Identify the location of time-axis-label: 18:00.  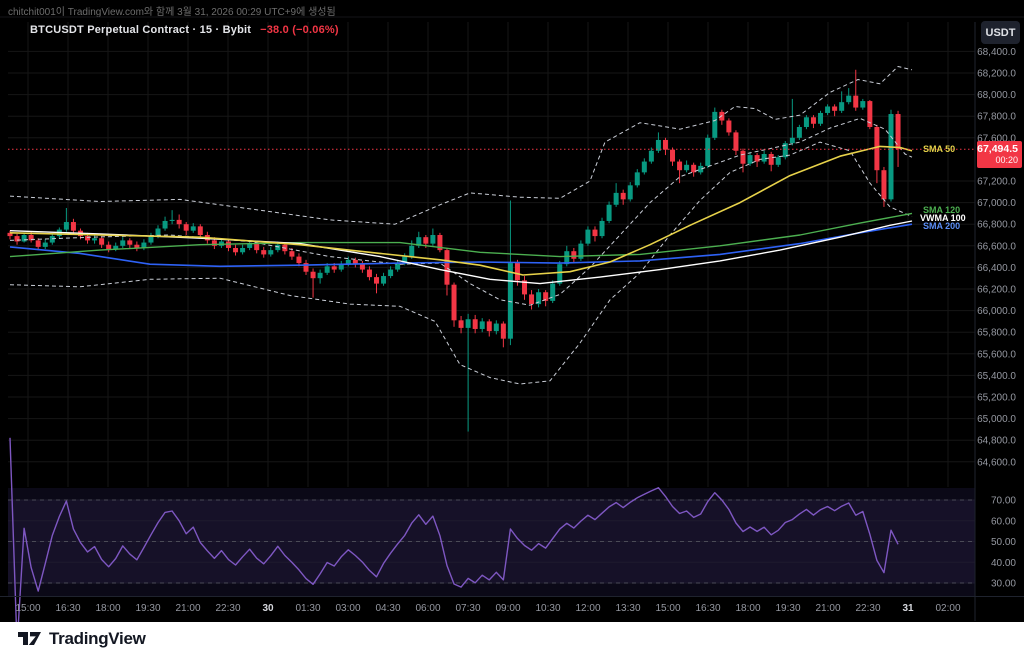
(107, 608).